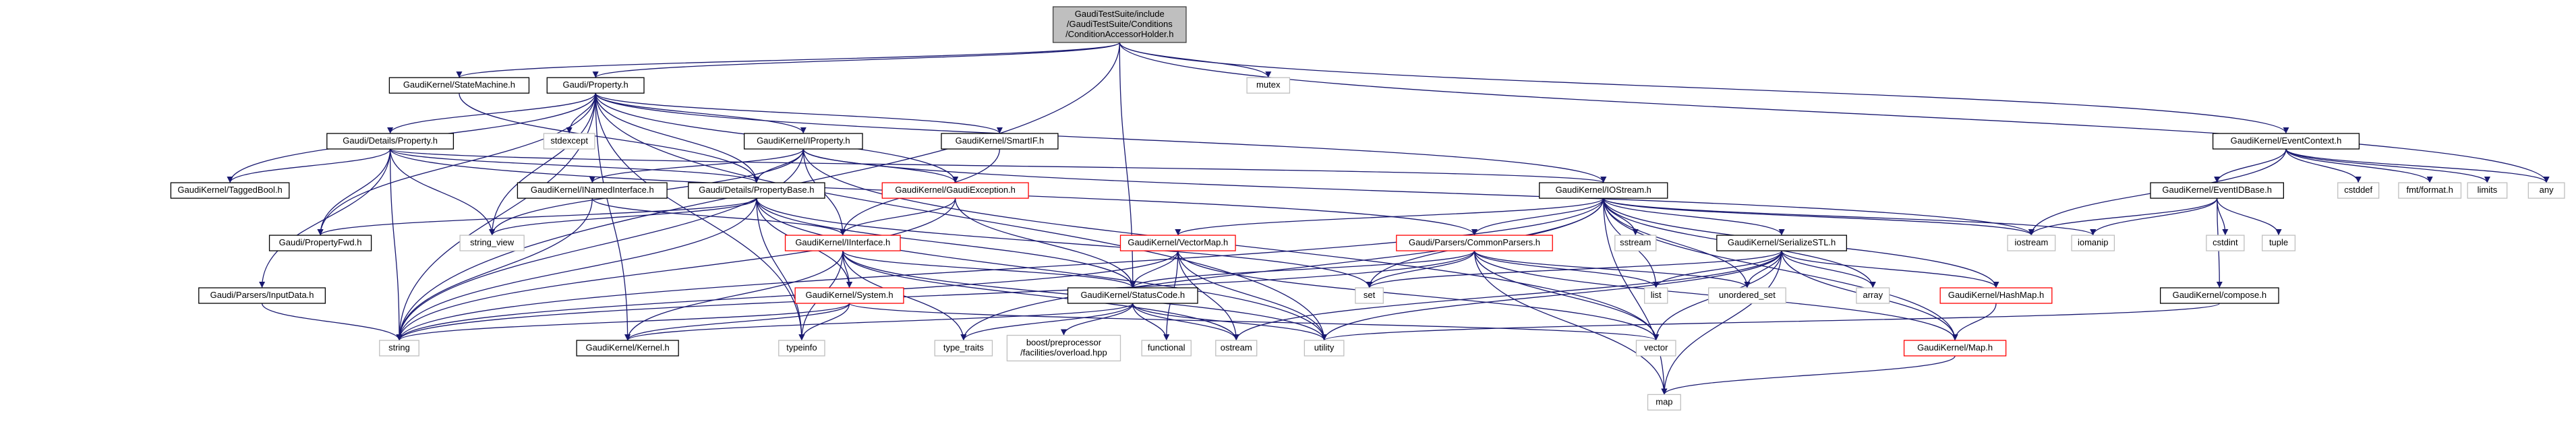 This screenshot has height=428, width=2576. Describe the element at coordinates (1064, 352) in the screenshot. I see `node-label: /facilities/overload.hpp` at that location.